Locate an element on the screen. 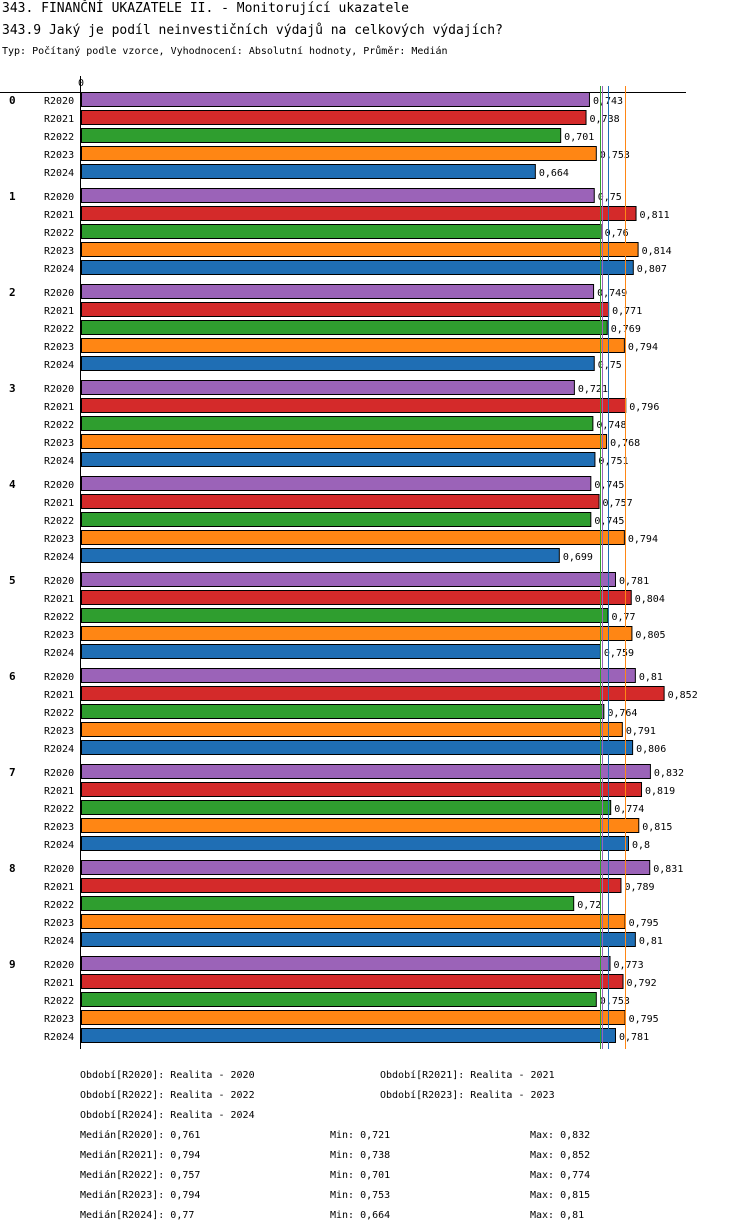 The width and height of the screenshot is (750, 1232). bar-value-label: 0,771 is located at coordinates (627, 311).